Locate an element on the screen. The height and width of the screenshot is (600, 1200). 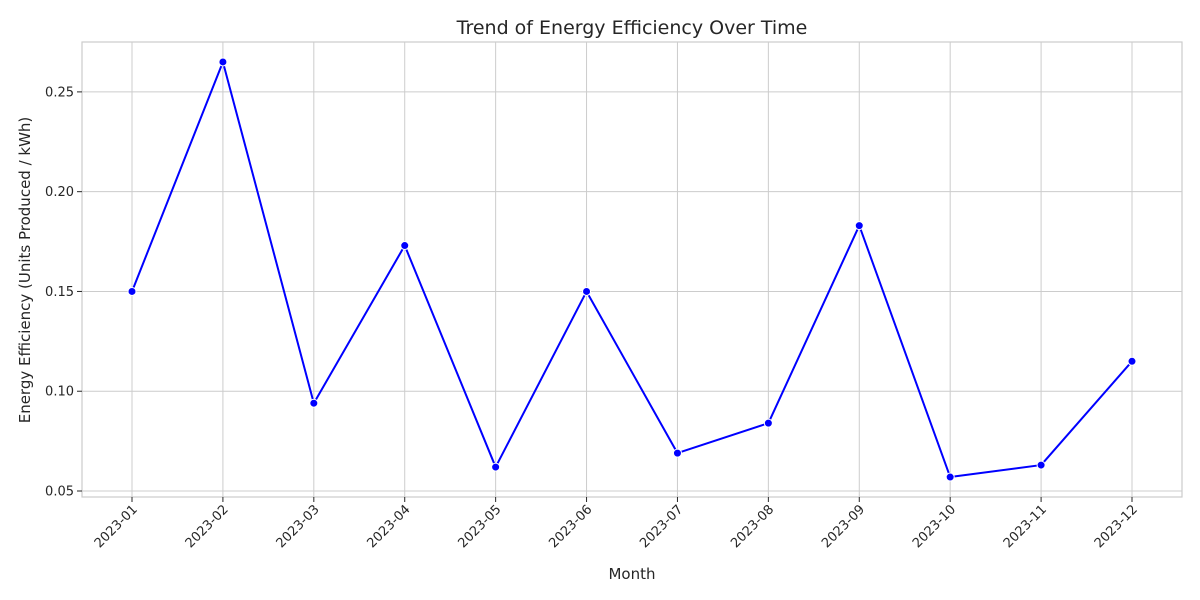
y-tick-label: 0.05 is located at coordinates (59, 492).